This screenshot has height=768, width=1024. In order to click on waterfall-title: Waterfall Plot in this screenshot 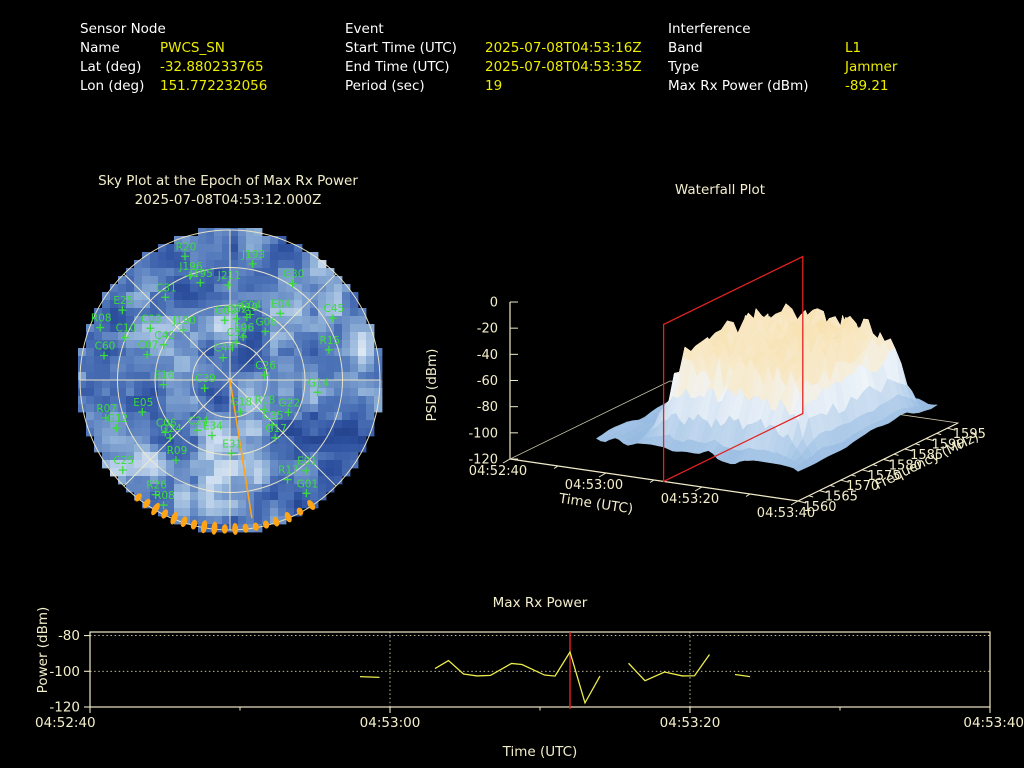, I will do `click(720, 190)`.